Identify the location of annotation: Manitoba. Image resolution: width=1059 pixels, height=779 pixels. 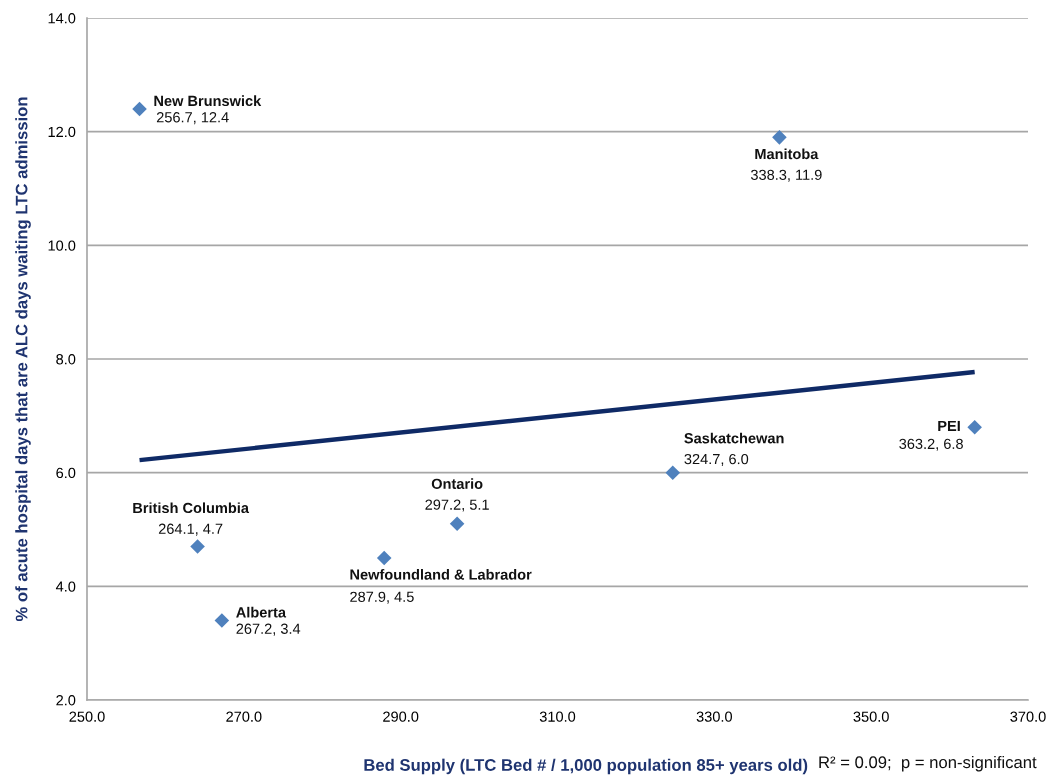
(787, 154).